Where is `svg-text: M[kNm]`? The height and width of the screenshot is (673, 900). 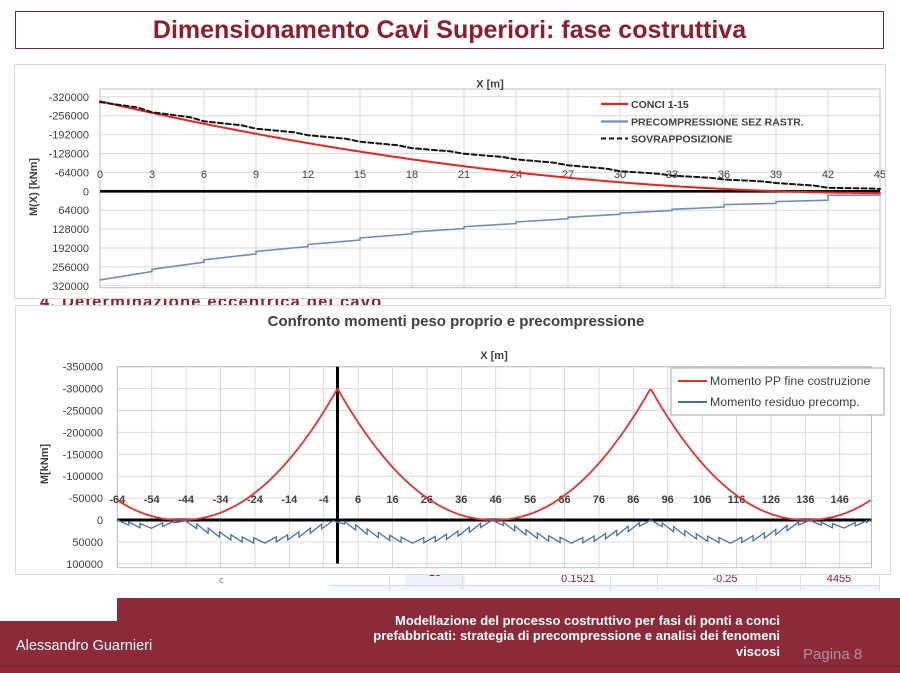 svg-text: M[kNm] is located at coordinates (45, 463).